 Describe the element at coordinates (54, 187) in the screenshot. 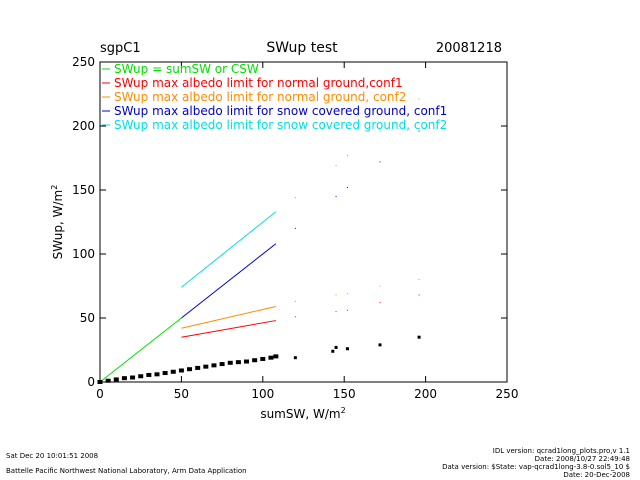

I see `y-axis-label-sup: 2` at that location.